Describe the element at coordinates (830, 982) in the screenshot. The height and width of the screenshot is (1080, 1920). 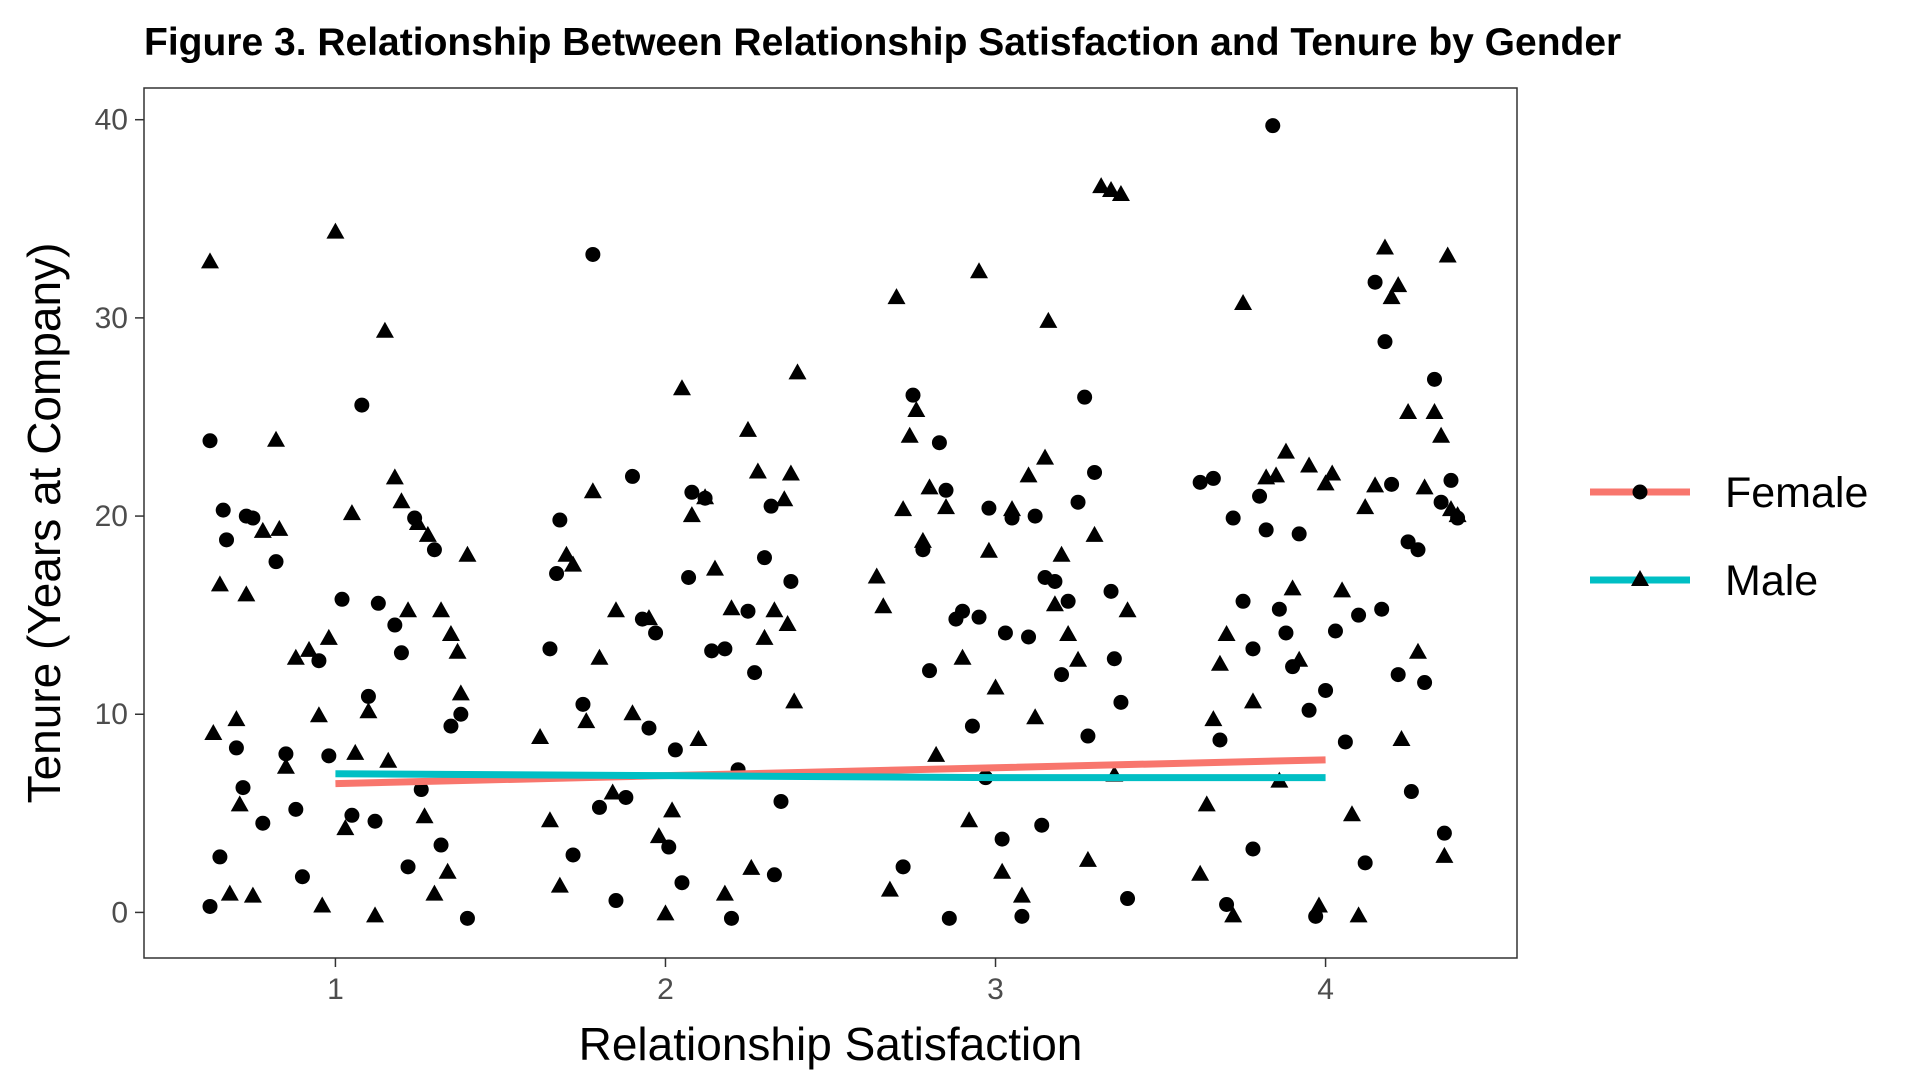
I see `x-axis: 1 2 3 4` at that location.